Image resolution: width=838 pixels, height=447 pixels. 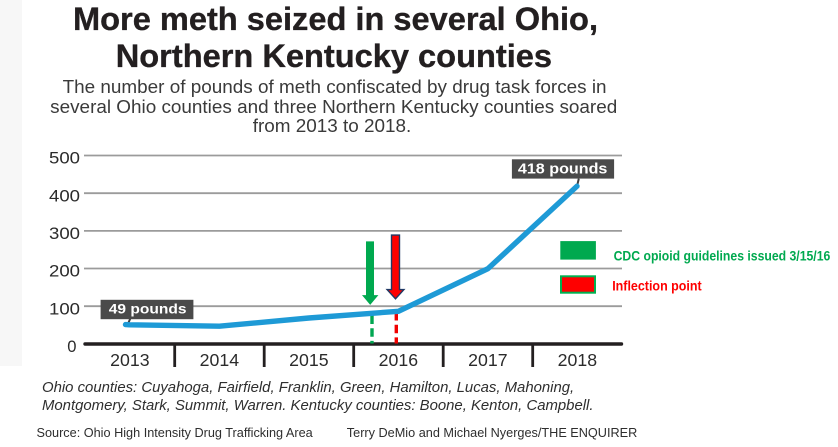 What do you see at coordinates (64, 195) in the screenshot?
I see `svg-text: 400` at bounding box center [64, 195].